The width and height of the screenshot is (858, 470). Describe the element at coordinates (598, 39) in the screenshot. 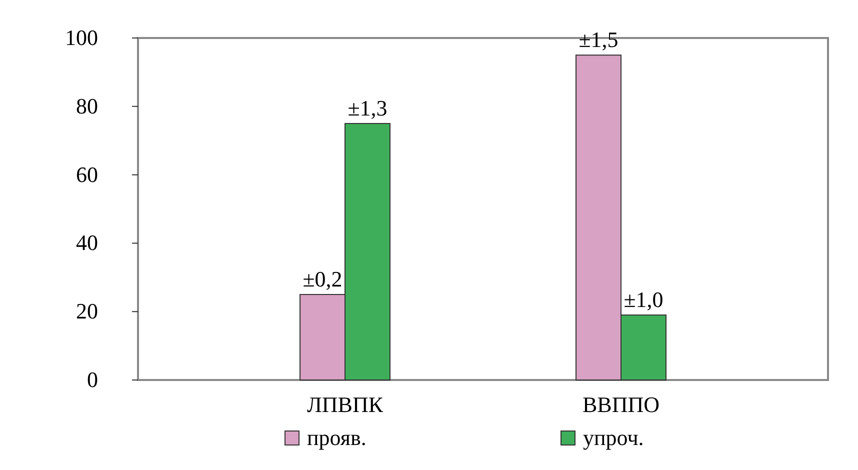

I see `annotation: ±1,5` at that location.